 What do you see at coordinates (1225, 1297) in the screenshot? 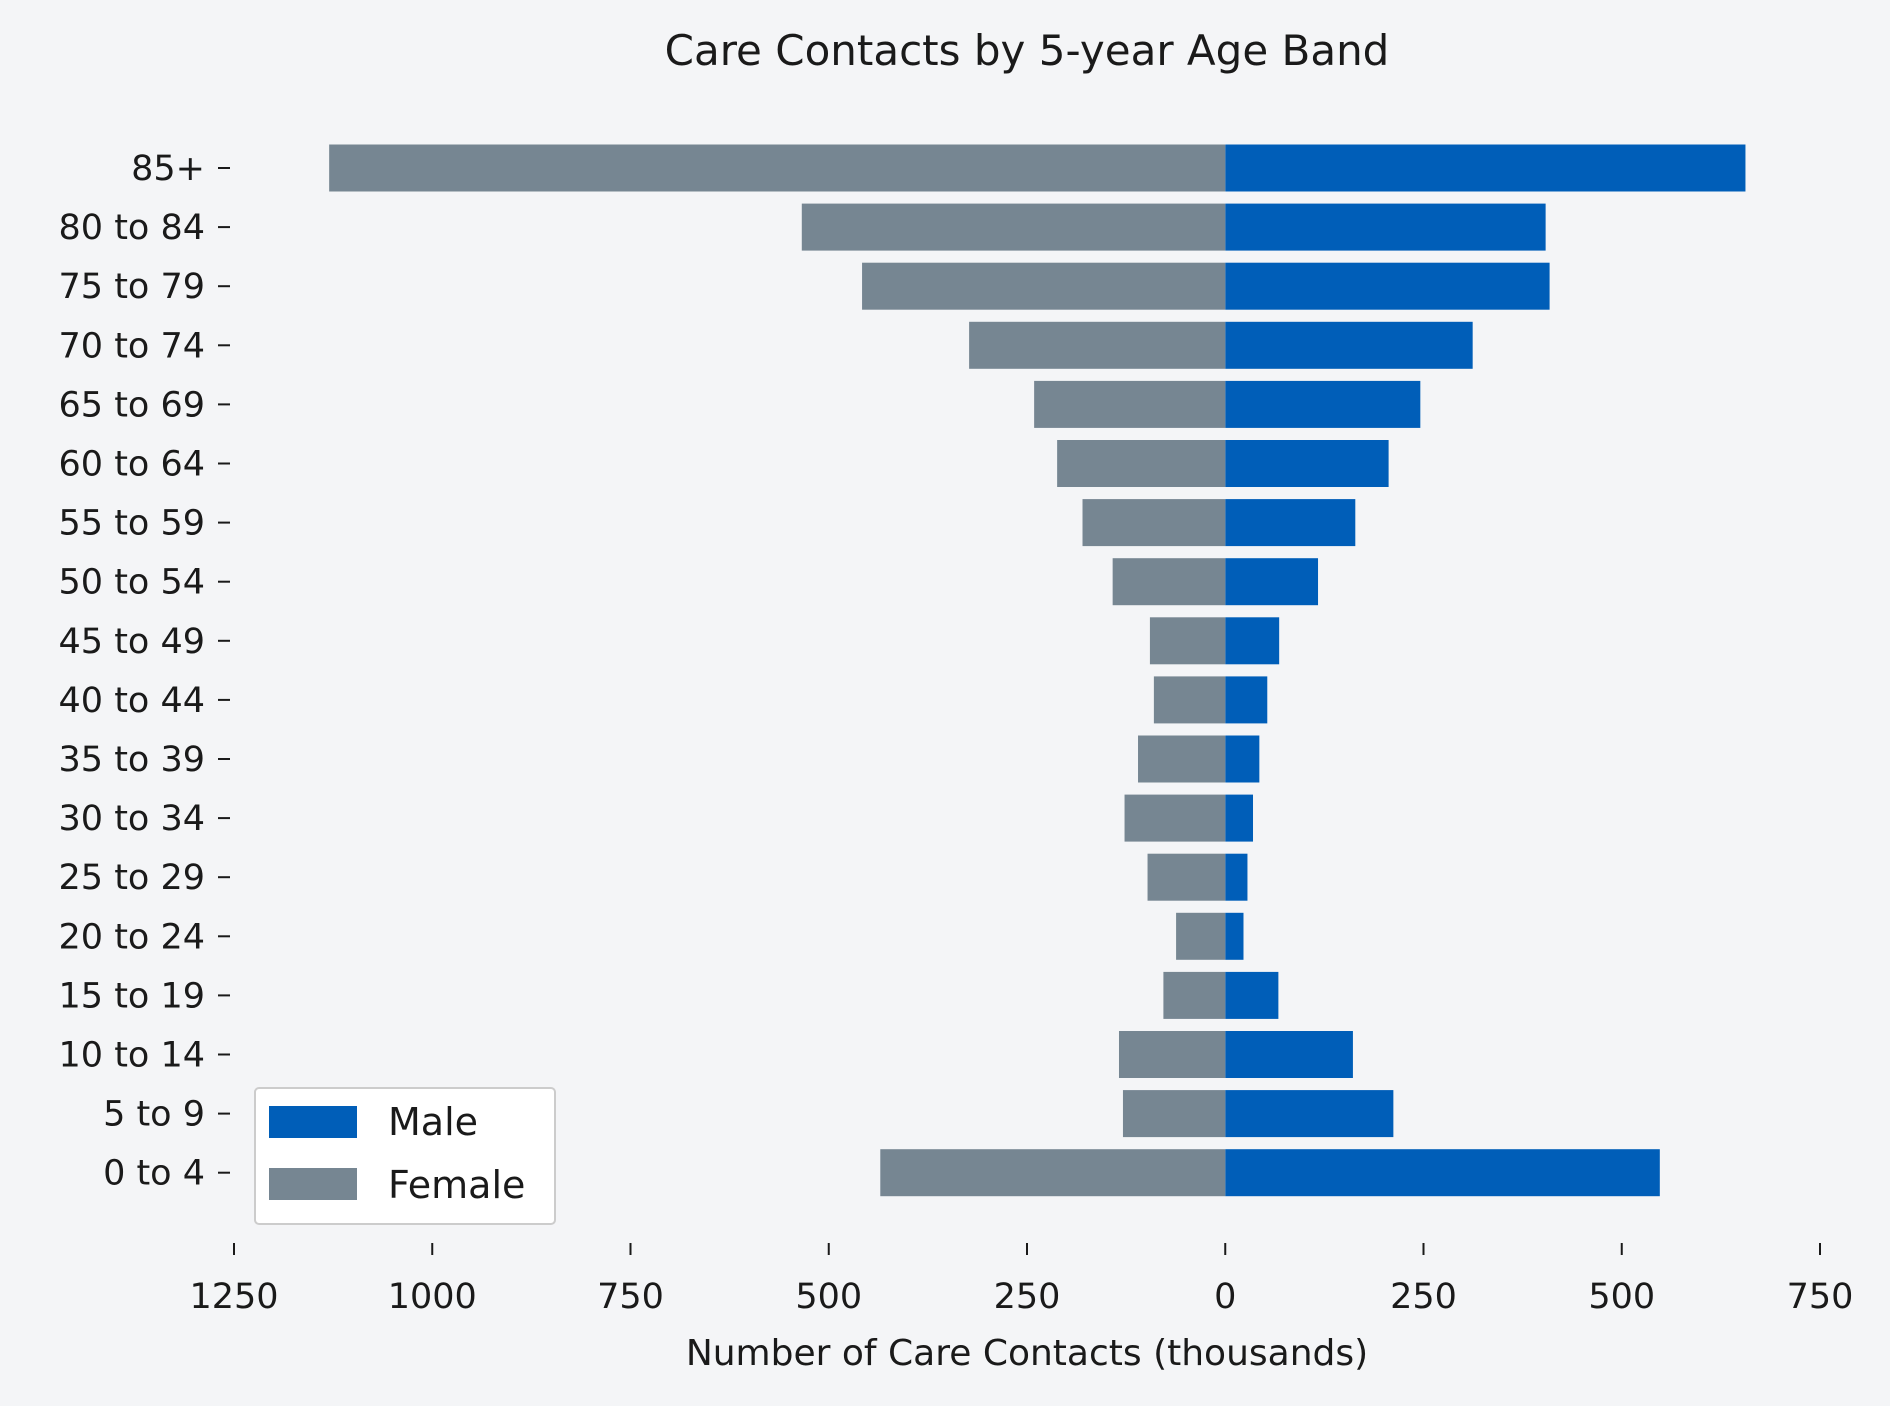
I see `x-tick-label: 0` at bounding box center [1225, 1297].